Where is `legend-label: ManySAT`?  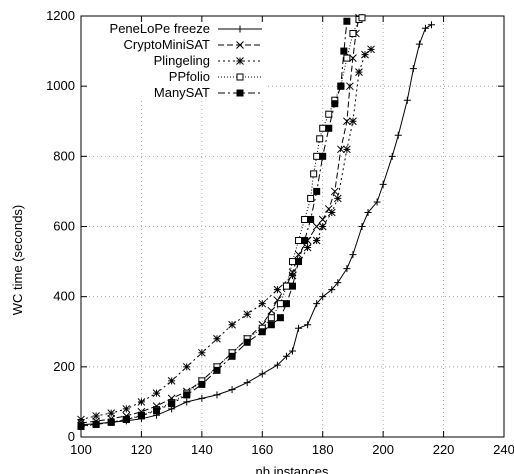 legend-label: ManySAT is located at coordinates (182, 92).